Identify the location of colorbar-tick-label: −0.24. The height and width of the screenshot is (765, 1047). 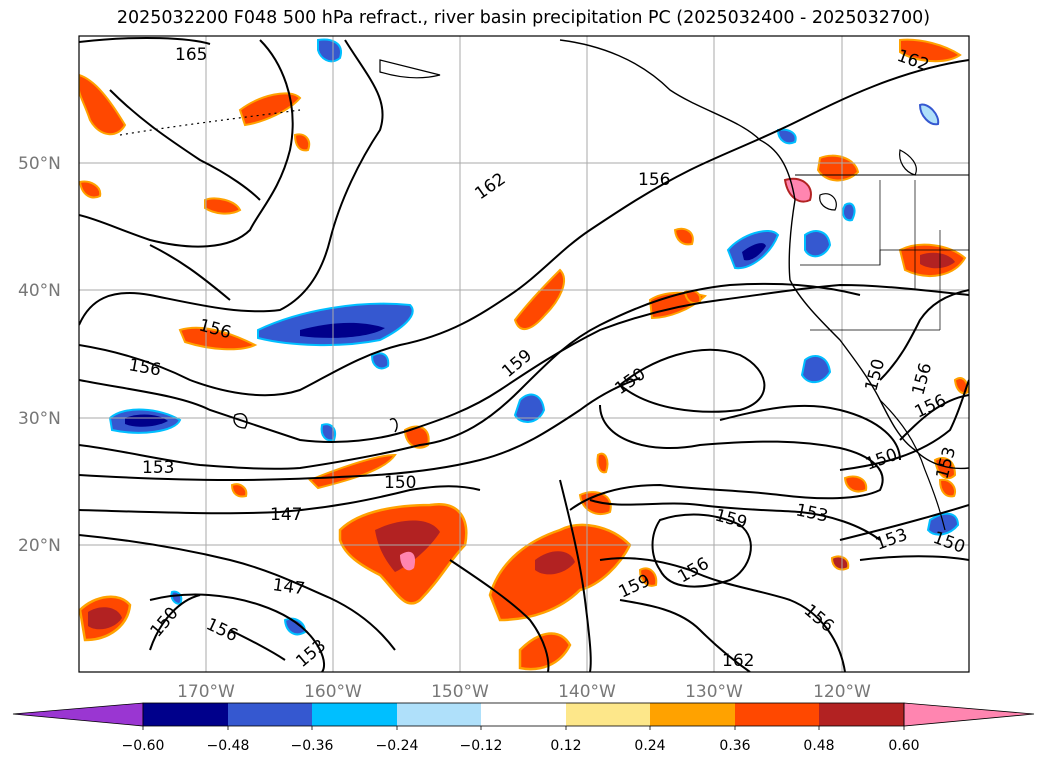
(397, 746).